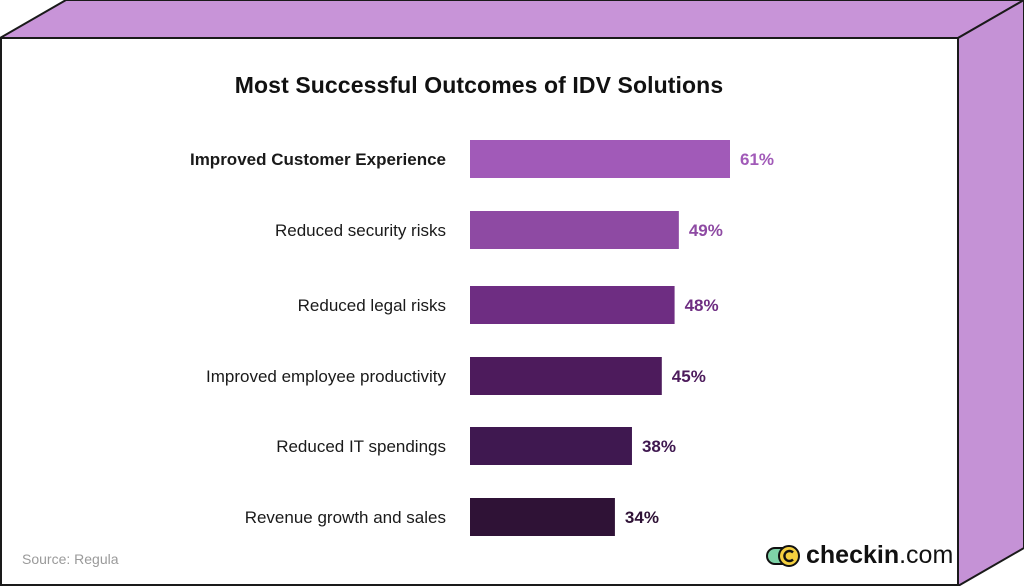  I want to click on category-label: Improved employee productivity, so click(326, 376).